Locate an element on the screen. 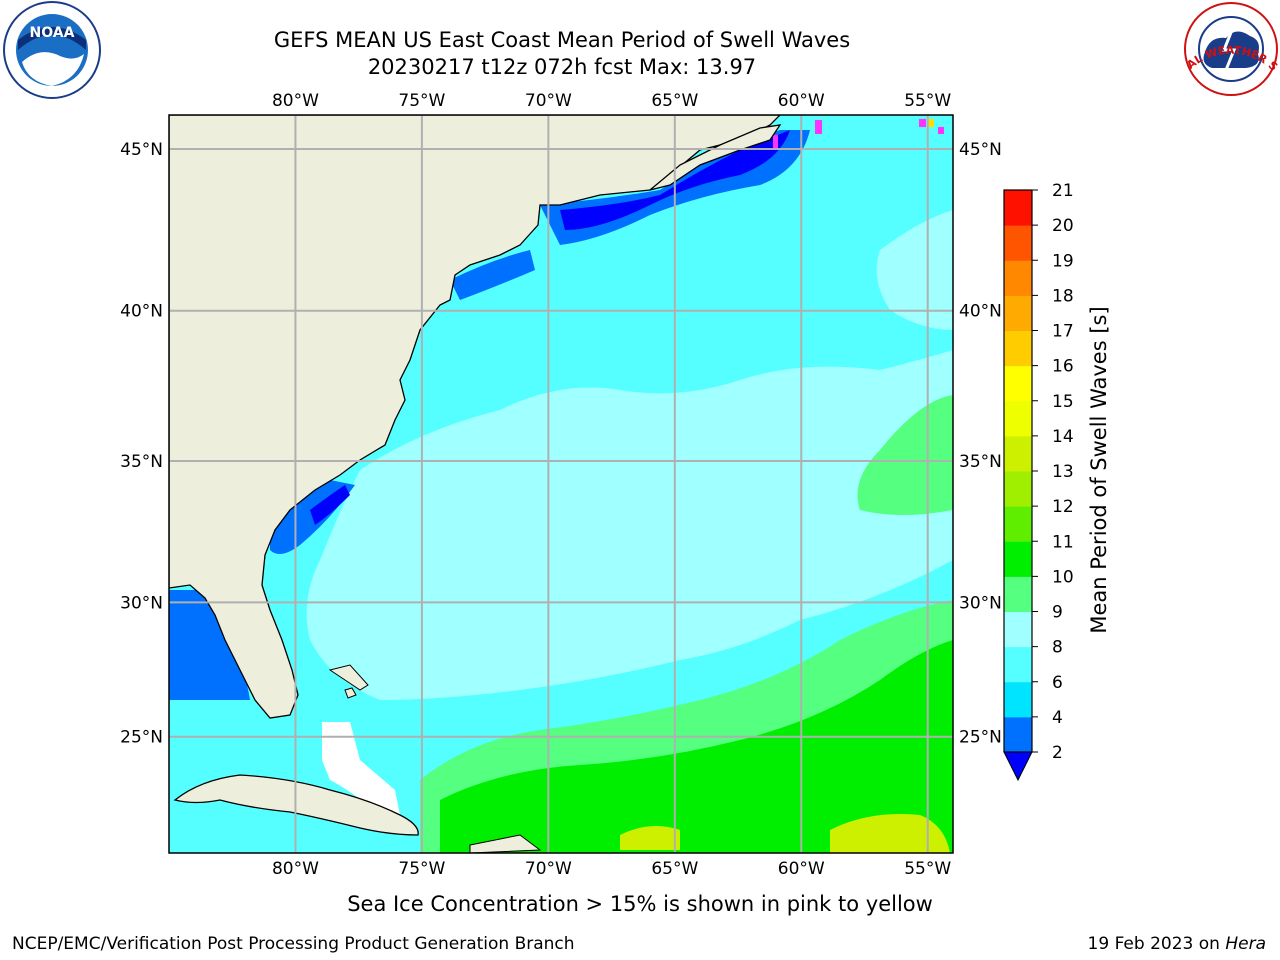 Image resolution: width=1280 pixels, height=960 pixels. colorbar-tick-label: 4 is located at coordinates (1057, 718).